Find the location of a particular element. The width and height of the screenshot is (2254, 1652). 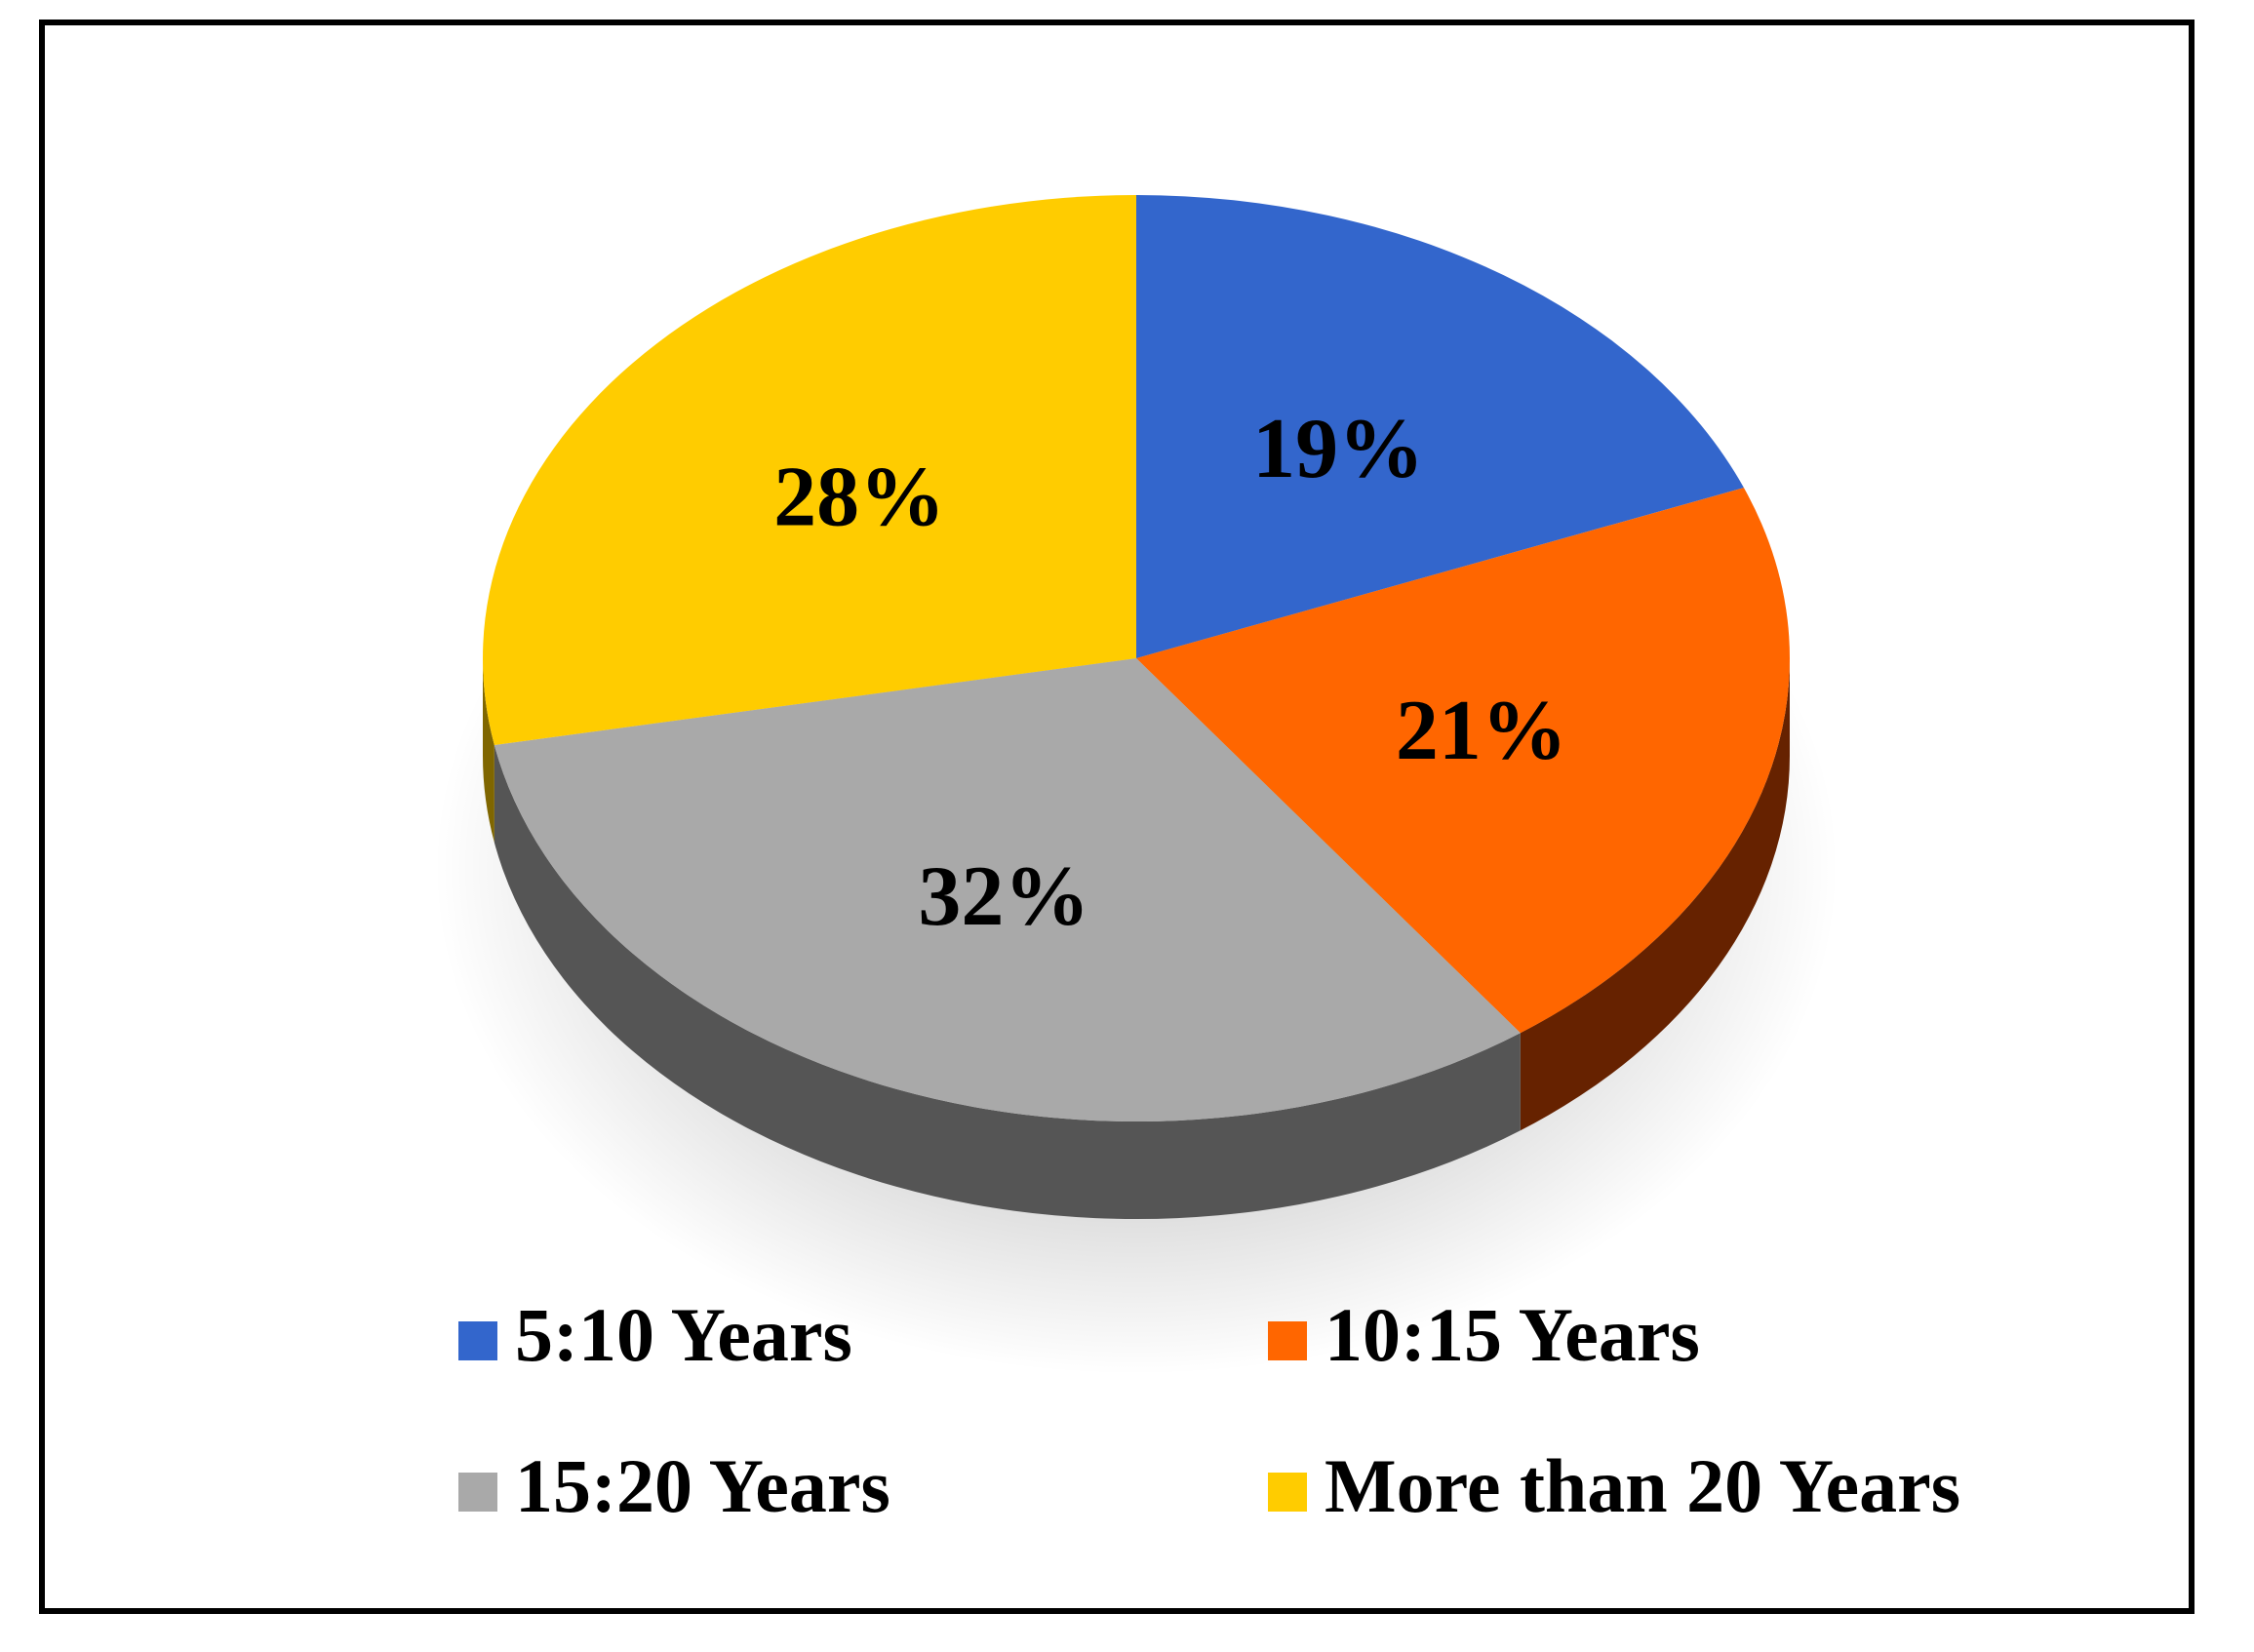

pie-side-10-15-years is located at coordinates (1655, 894).